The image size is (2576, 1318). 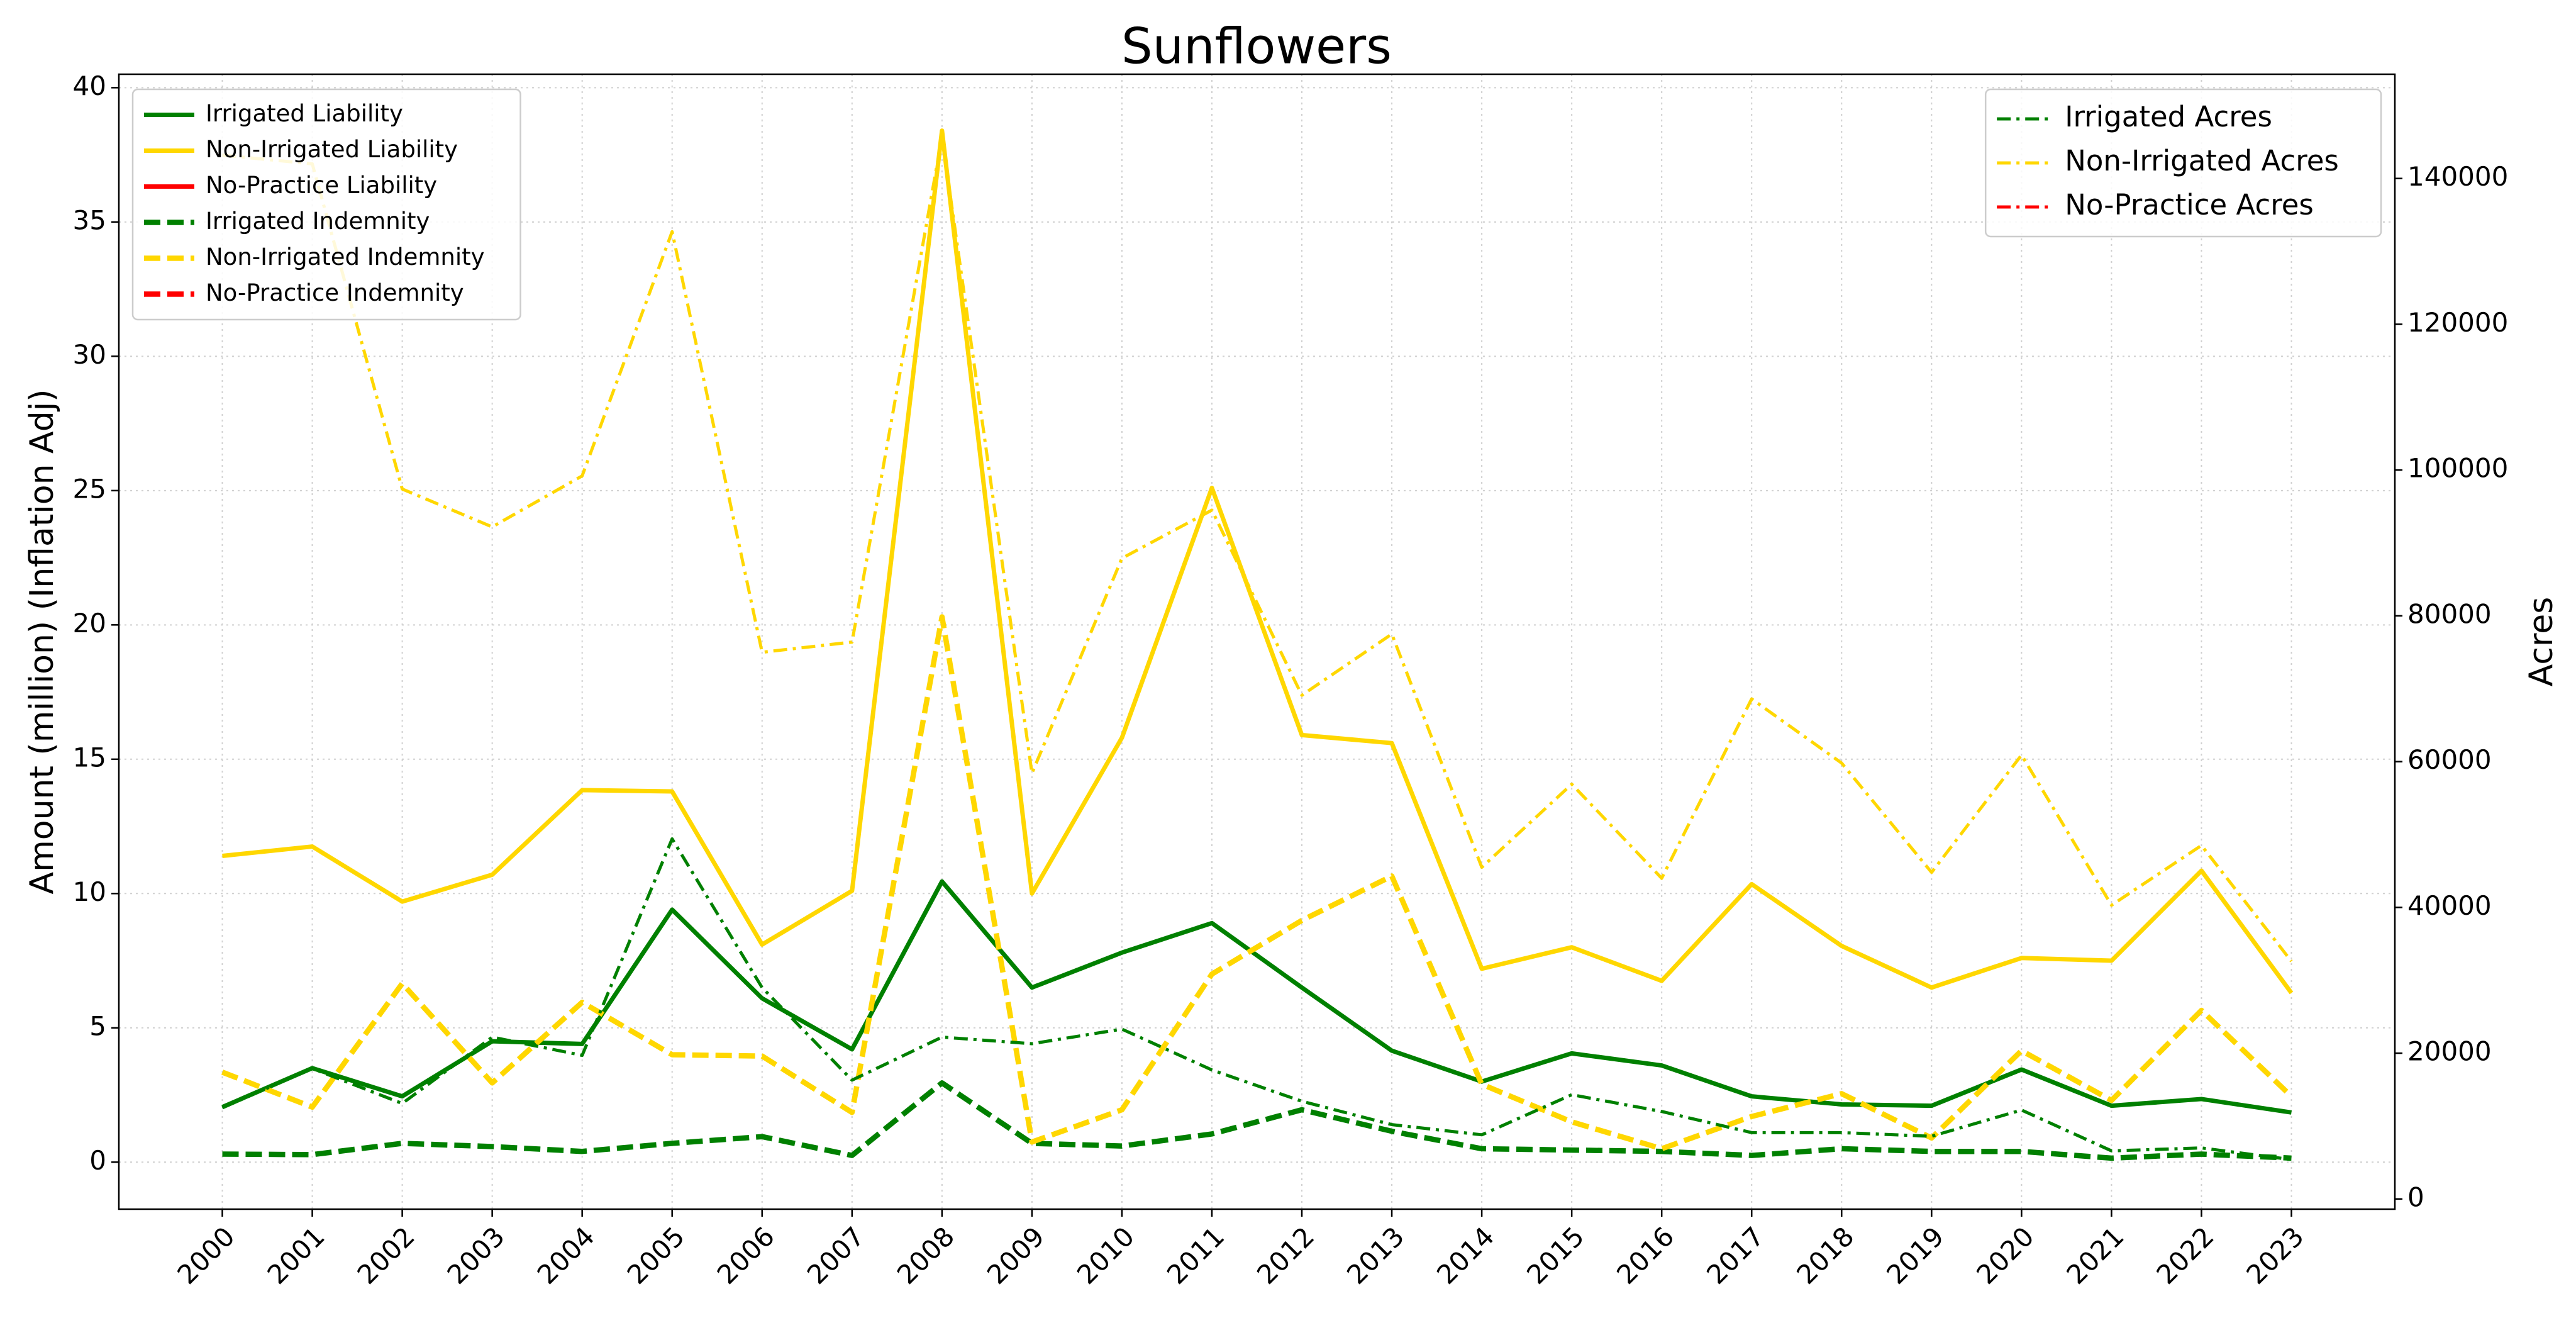 What do you see at coordinates (2202, 160) in the screenshot?
I see `legend-label: Non-Irrigated Acres` at bounding box center [2202, 160].